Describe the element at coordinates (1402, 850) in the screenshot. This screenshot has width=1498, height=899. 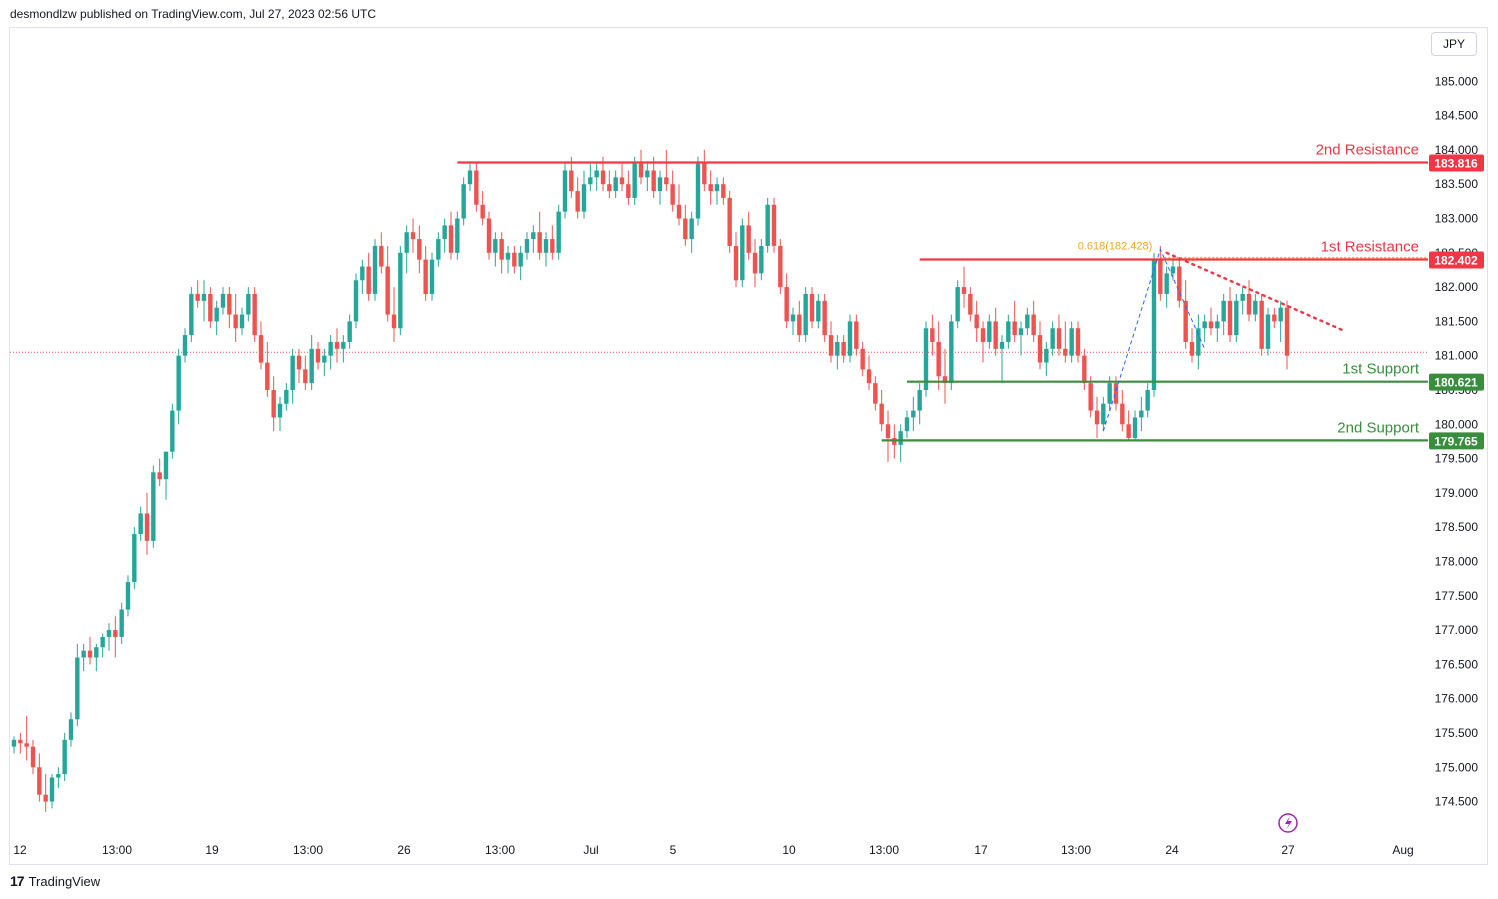
I see `x-tick-label: Aug` at that location.